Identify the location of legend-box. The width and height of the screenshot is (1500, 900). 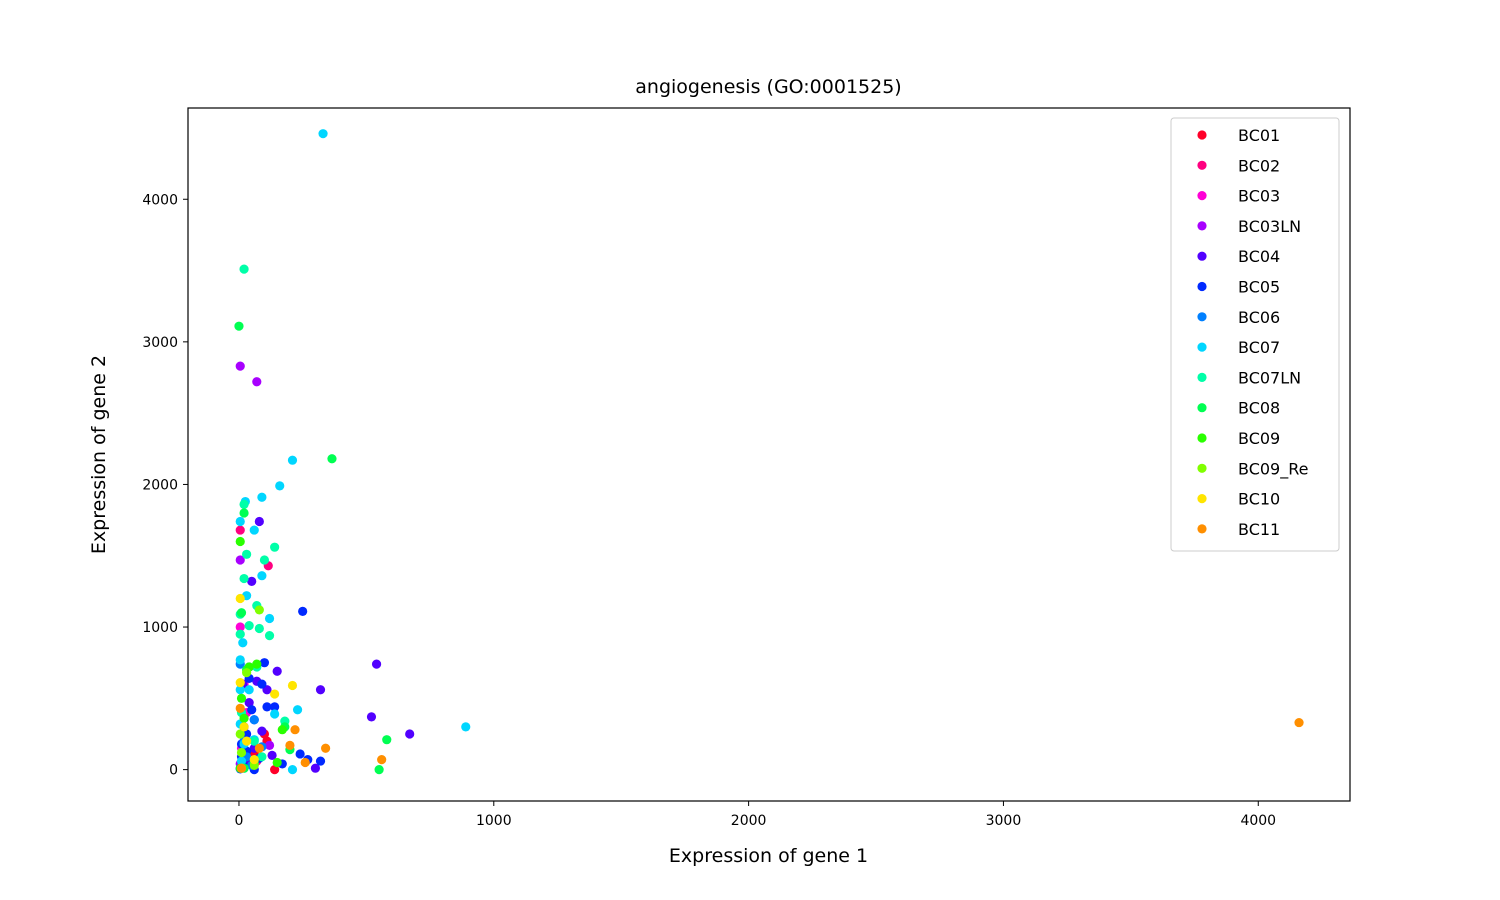
(1255, 334).